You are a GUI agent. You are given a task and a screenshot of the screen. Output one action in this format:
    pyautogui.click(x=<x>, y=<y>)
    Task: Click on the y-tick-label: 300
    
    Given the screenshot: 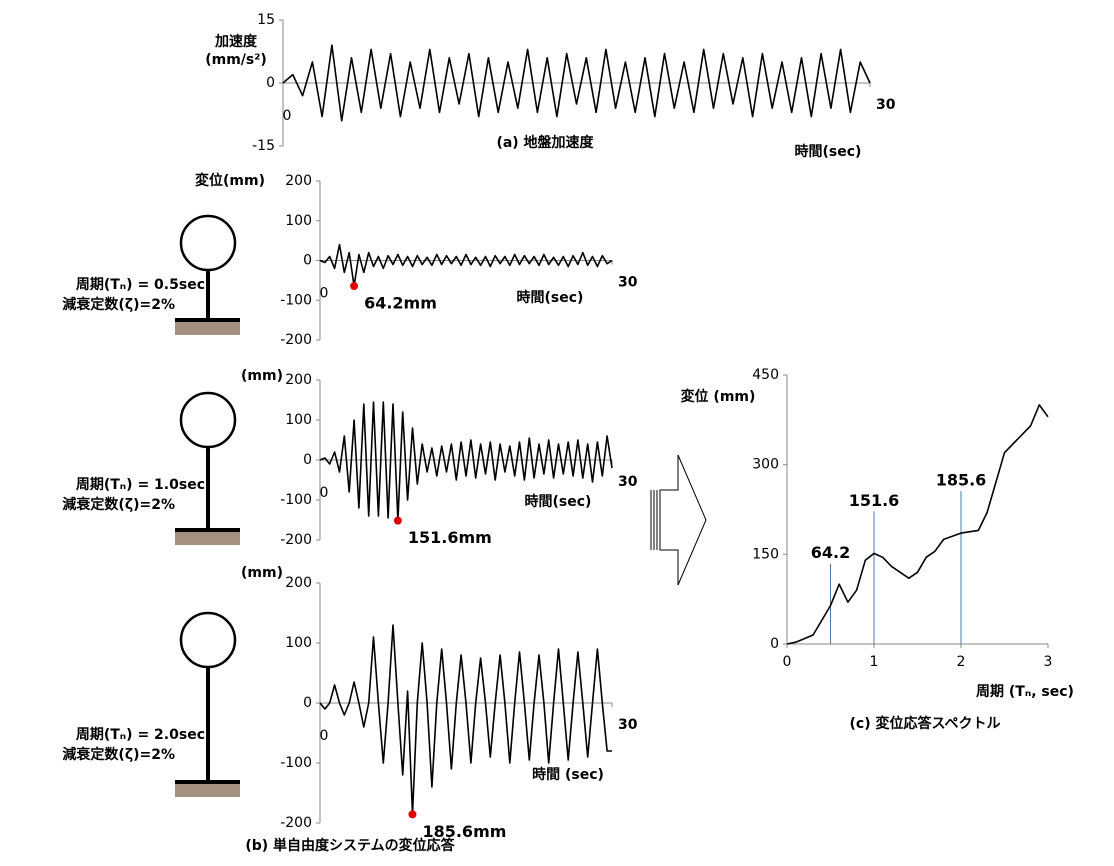 What is the action you would take?
    pyautogui.click(x=765, y=465)
    